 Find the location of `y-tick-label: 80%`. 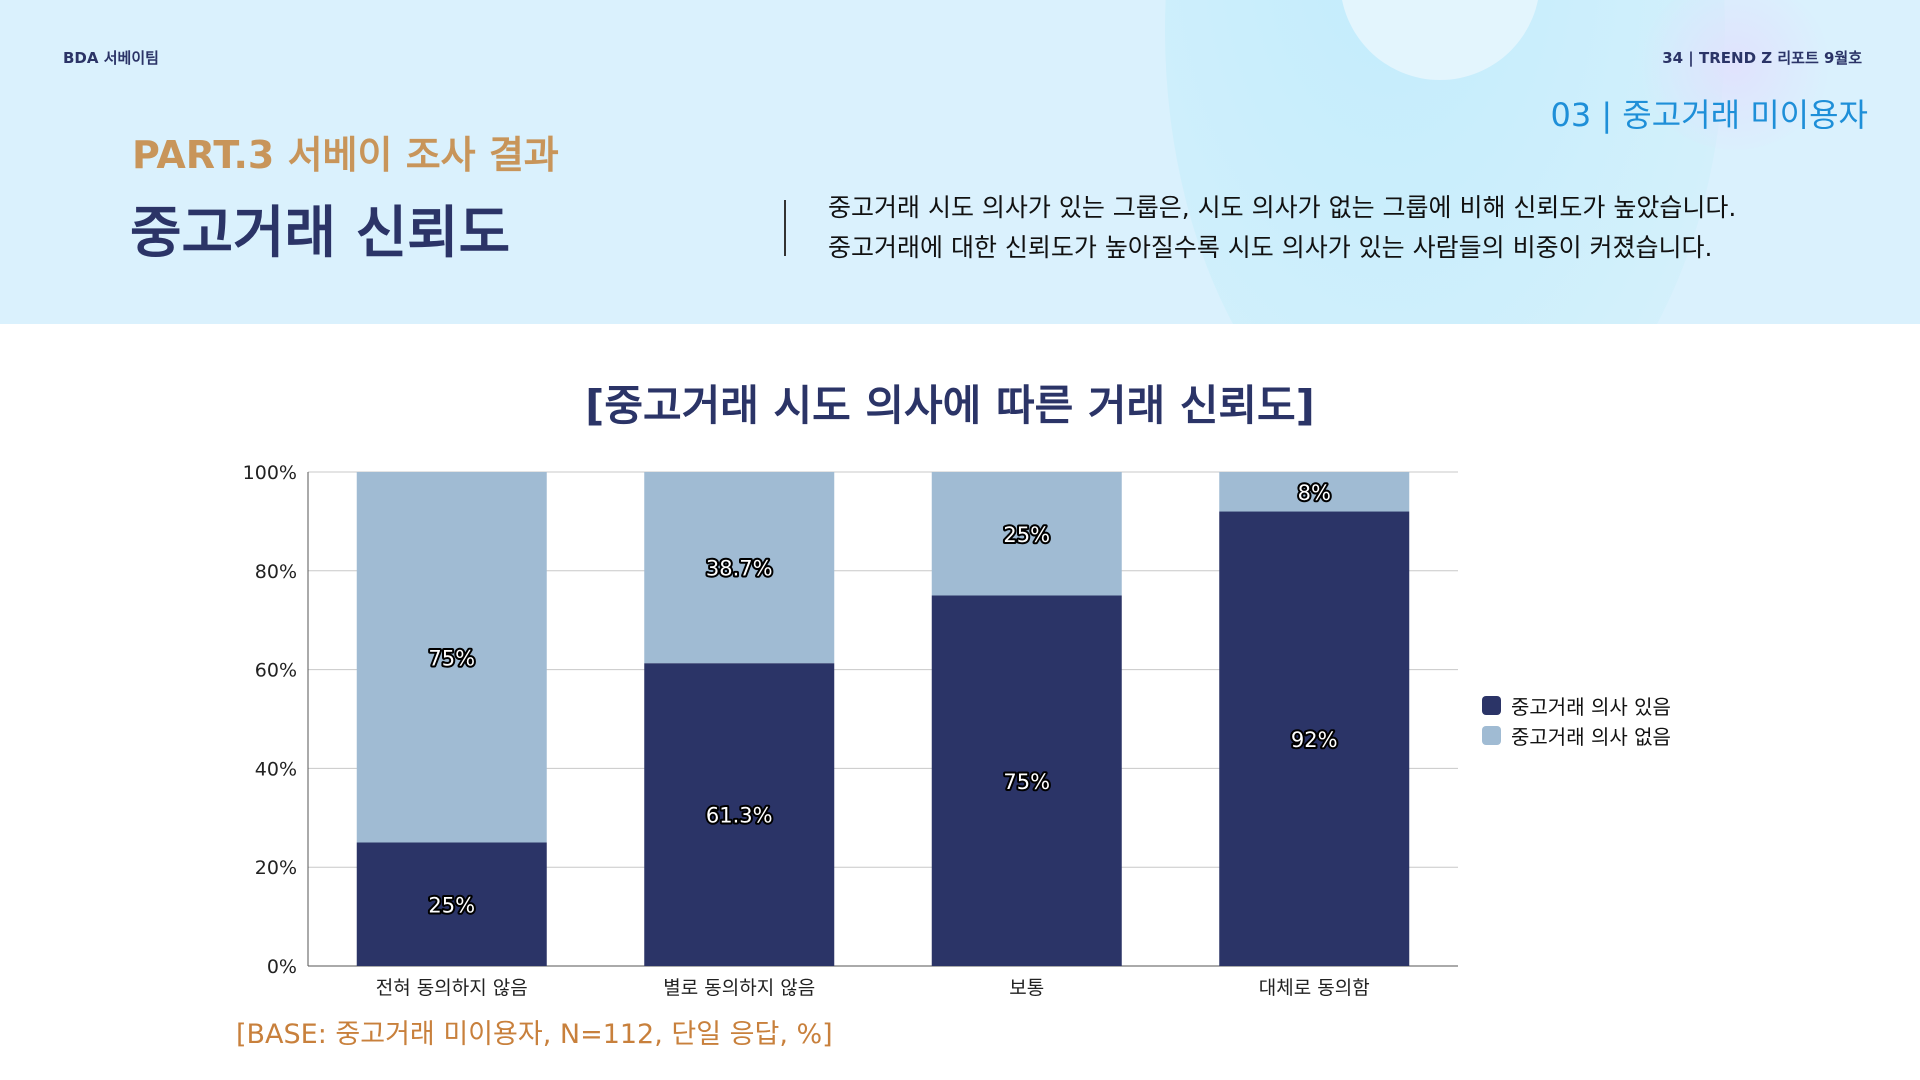

y-tick-label: 80% is located at coordinates (276, 572).